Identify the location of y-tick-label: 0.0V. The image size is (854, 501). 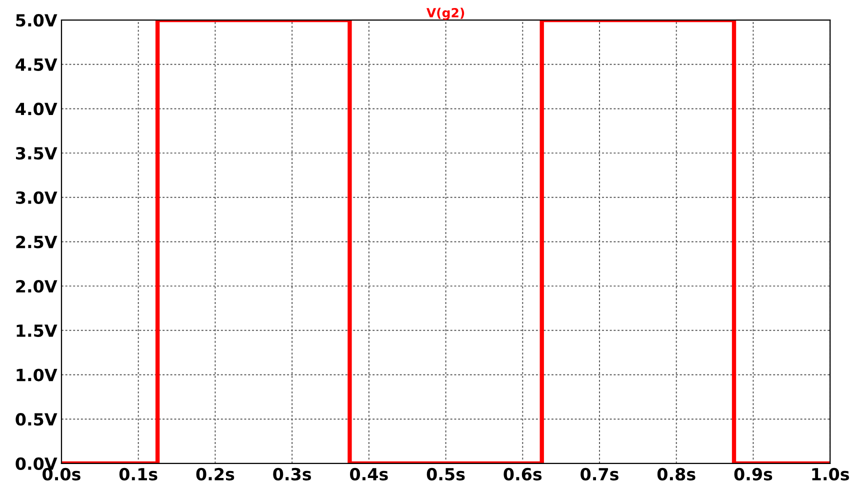
(37, 463).